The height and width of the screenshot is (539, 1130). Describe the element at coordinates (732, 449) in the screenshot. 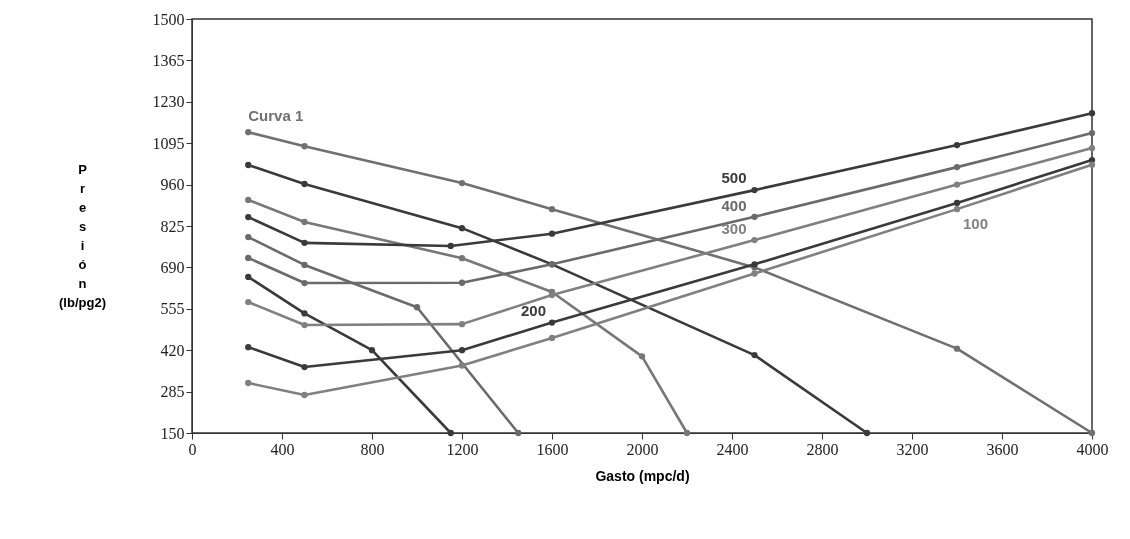

I see `x-tick-label: 2400` at that location.